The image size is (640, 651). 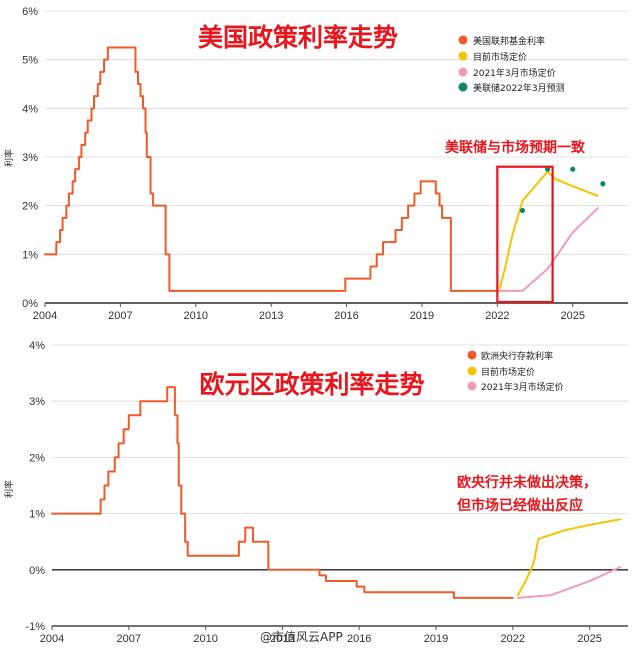 I want to click on chart2-y-tick-label: 0%, so click(x=37, y=571).